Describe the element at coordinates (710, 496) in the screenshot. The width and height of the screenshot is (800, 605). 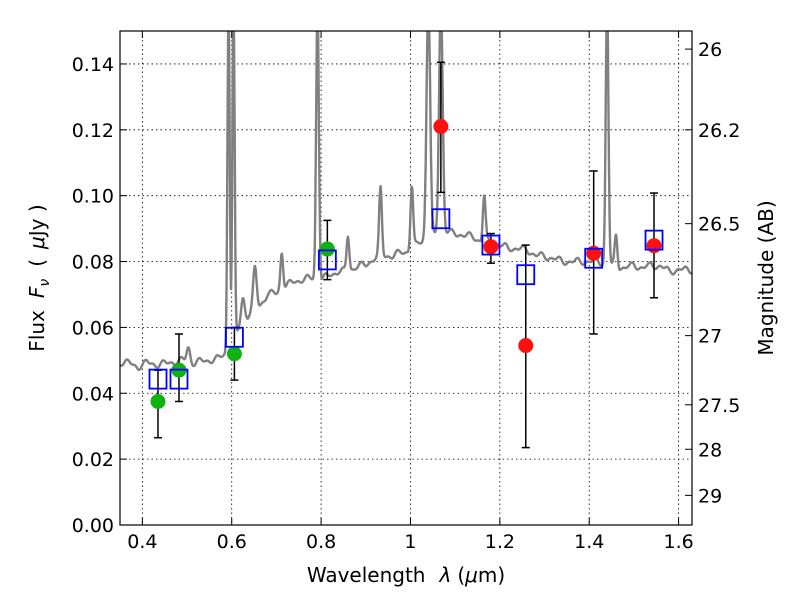
I see `y2-tick-label: 29` at that location.